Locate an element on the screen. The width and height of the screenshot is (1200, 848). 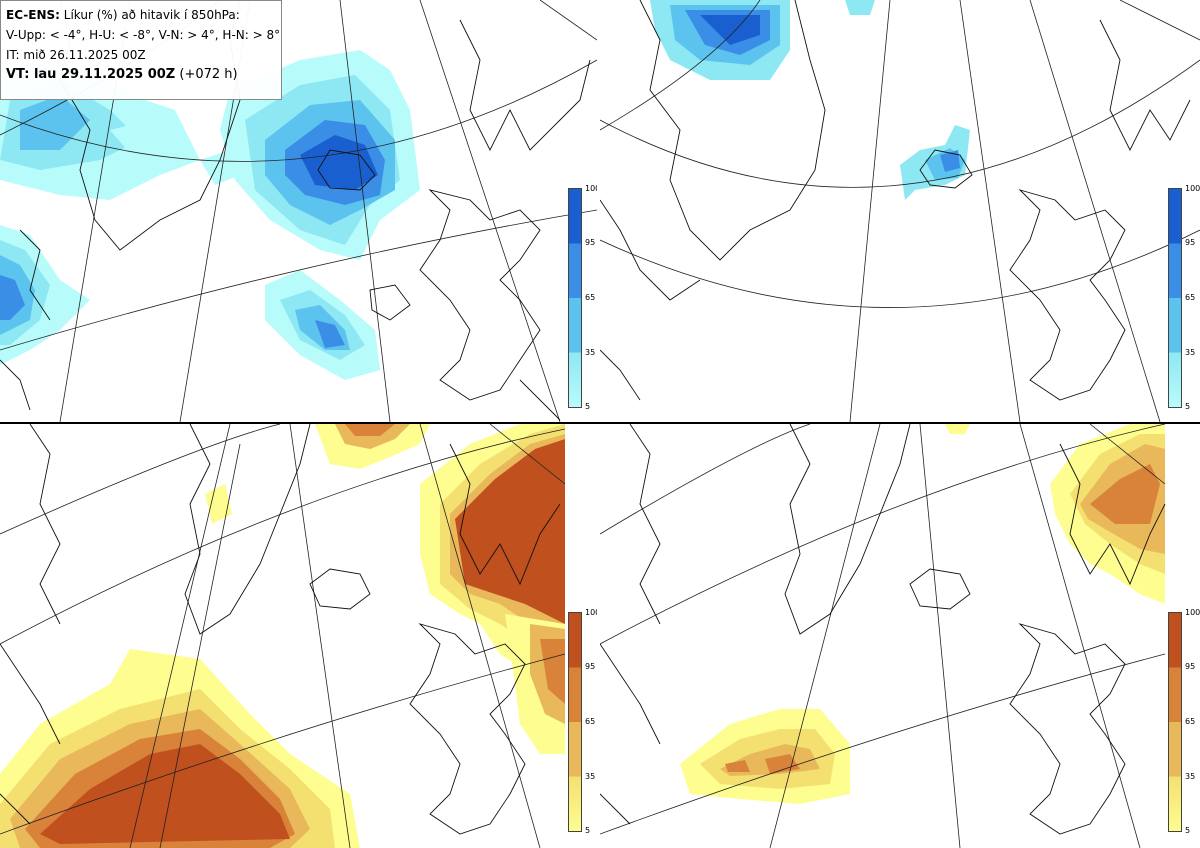
init-time: IT: mið 26.11.2025 00Z is located at coordinates (76, 55).